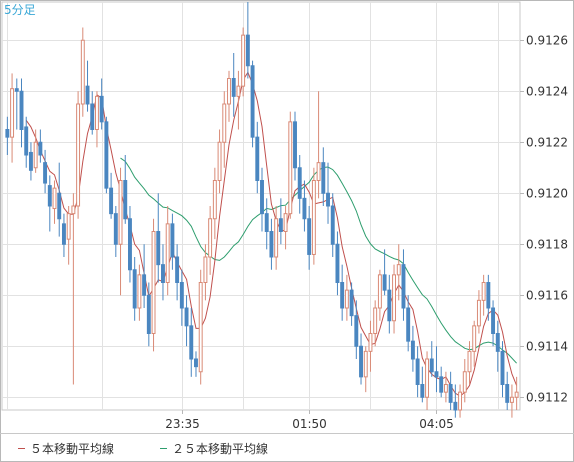 The image size is (574, 462). I want to click on y-tick-label: 0.9116, so click(547, 296).